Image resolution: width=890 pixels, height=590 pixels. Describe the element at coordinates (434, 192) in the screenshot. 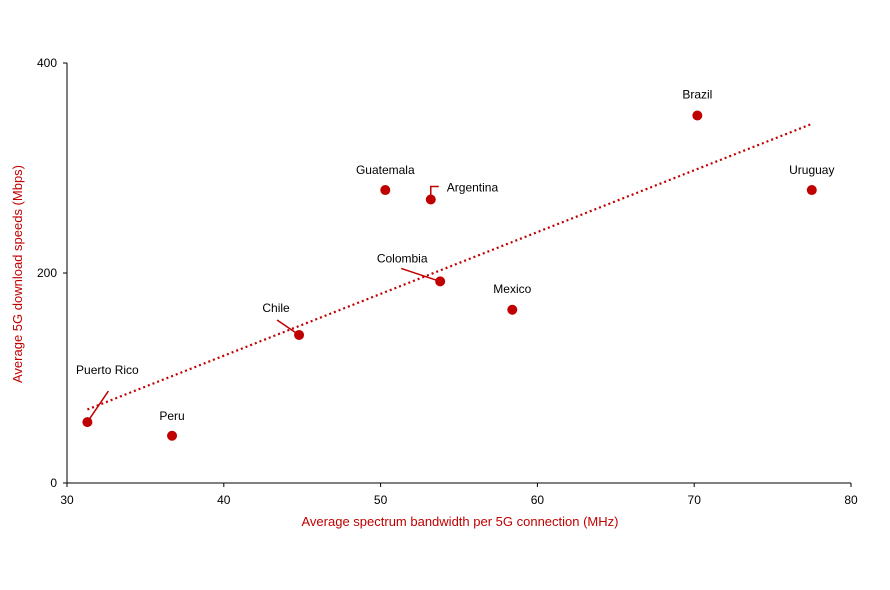

I see `leader-line-argentina` at that location.